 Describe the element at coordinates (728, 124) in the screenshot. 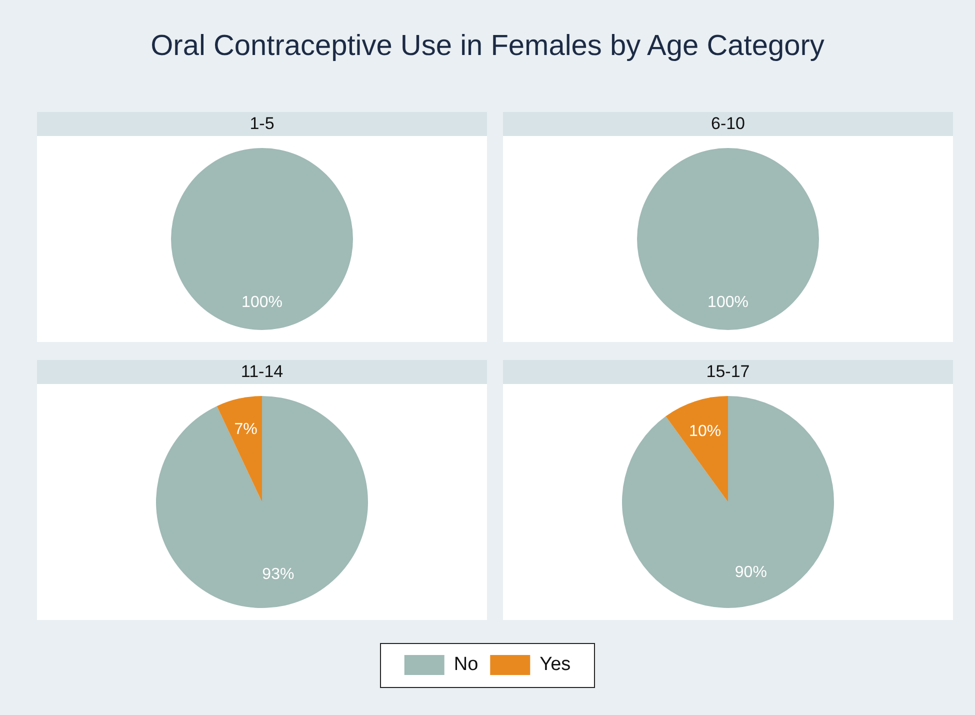

I see `slice-label: 6-10` at that location.